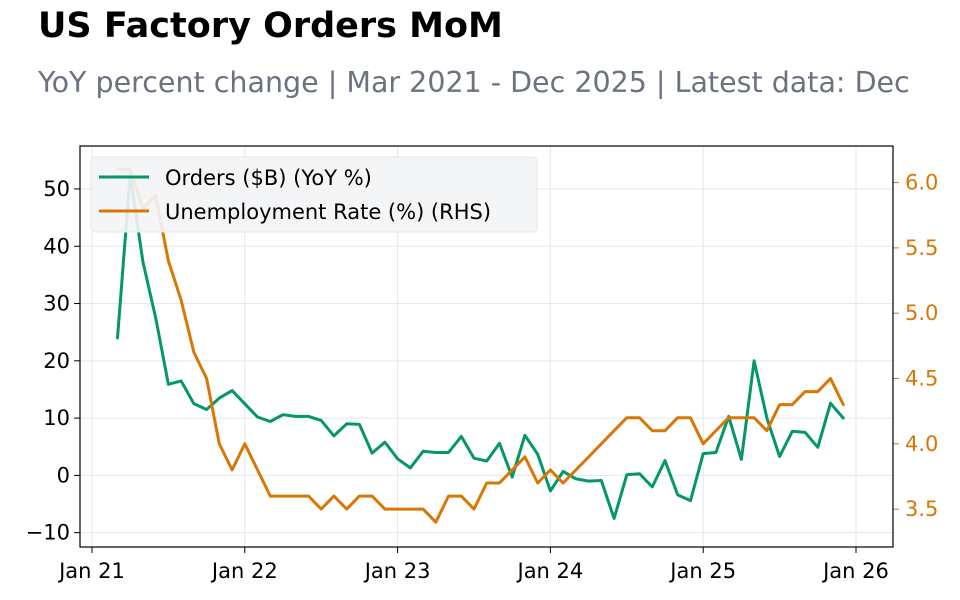 The height and width of the screenshot is (600, 960). I want to click on y-right-tick-label: 5.0, so click(921, 313).